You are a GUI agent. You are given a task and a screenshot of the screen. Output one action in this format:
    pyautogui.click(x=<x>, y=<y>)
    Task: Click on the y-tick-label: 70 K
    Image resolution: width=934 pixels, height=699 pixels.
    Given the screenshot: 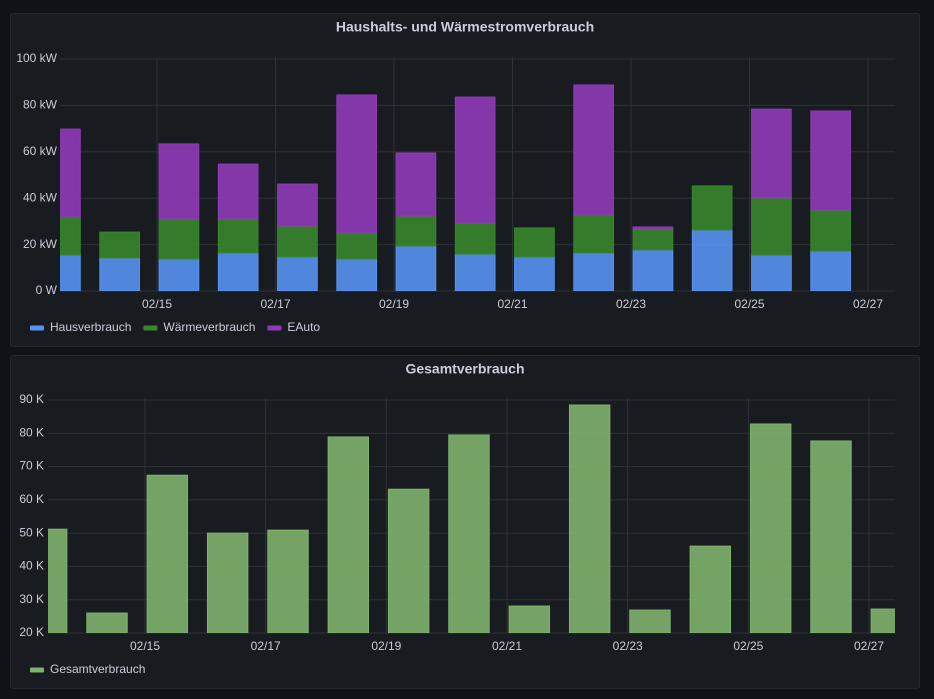 What is the action you would take?
    pyautogui.click(x=31, y=466)
    